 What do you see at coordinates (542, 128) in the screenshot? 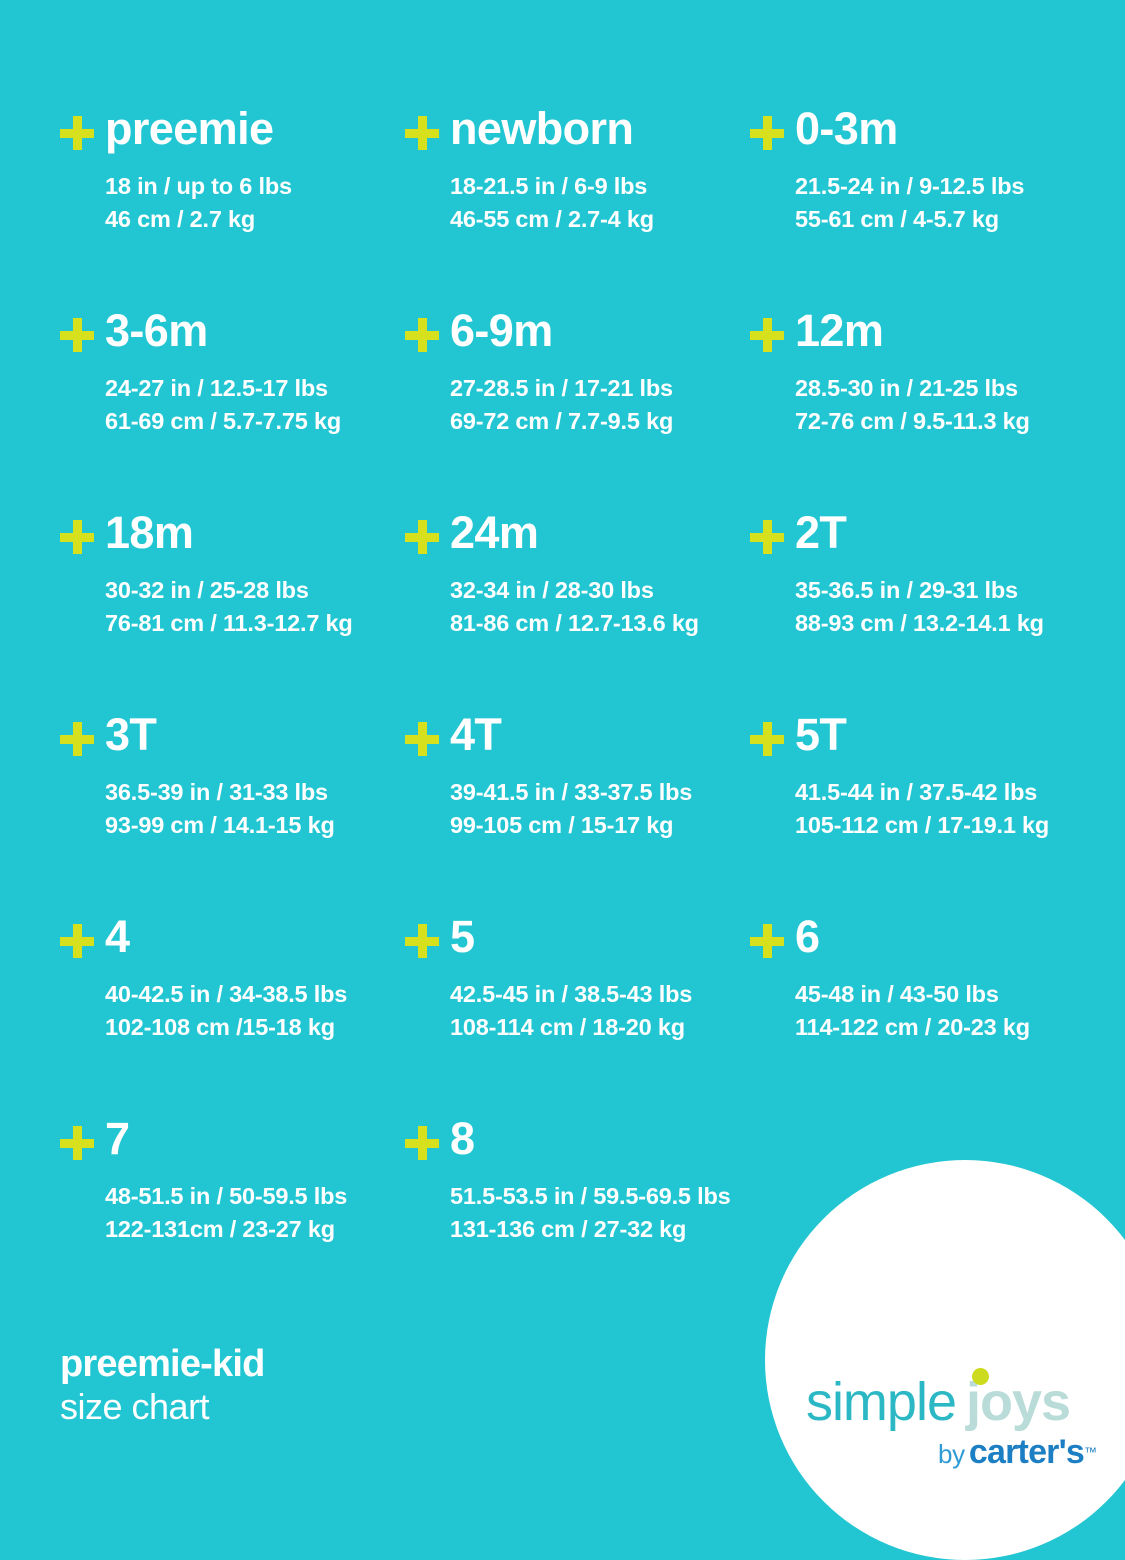
I see `size-label: newborn` at bounding box center [542, 128].